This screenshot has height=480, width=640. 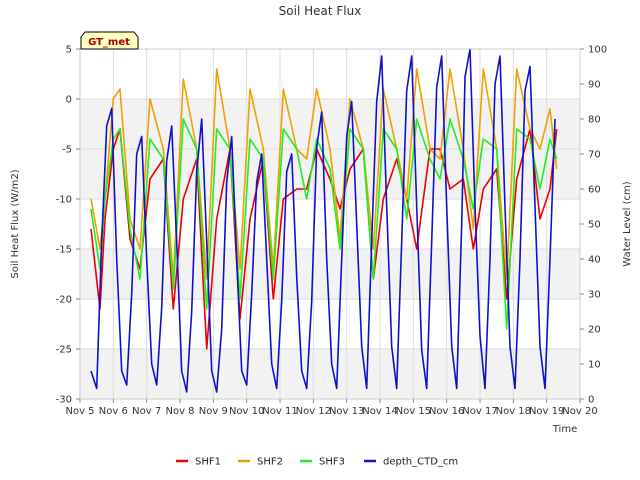 I want to click on x-tick-label: Nov 11, so click(x=279, y=411).